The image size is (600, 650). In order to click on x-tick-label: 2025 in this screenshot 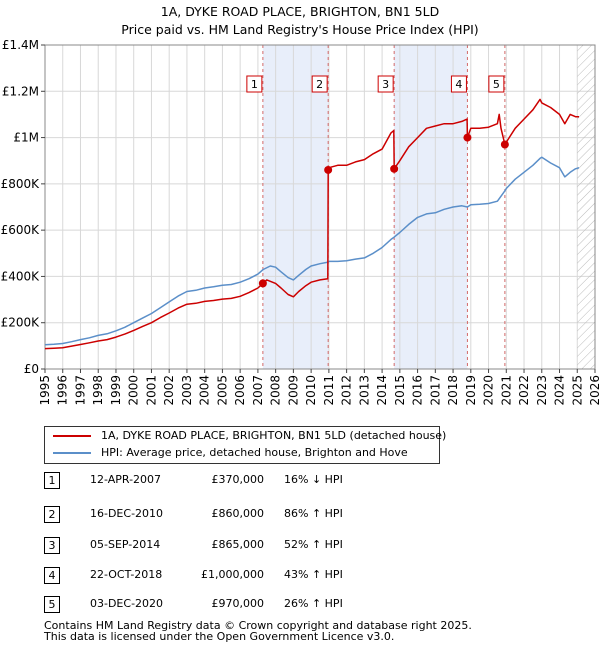, I will do `click(577, 390)`.